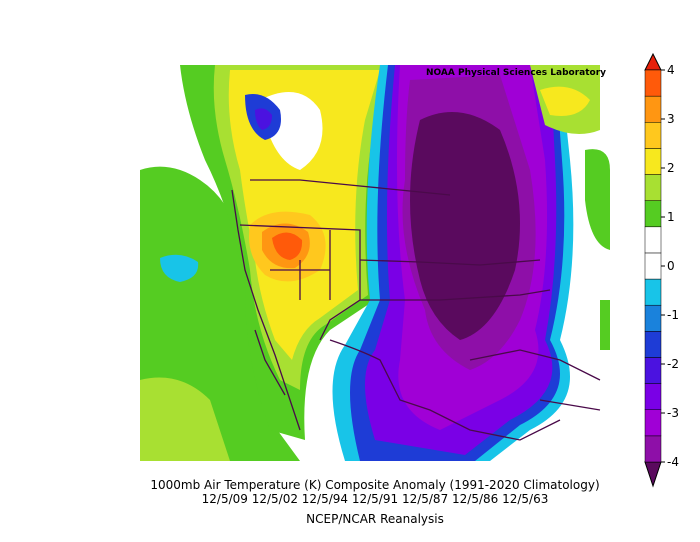  I want to click on credit: NOAA Physical Sciences Laboratory, so click(516, 73).